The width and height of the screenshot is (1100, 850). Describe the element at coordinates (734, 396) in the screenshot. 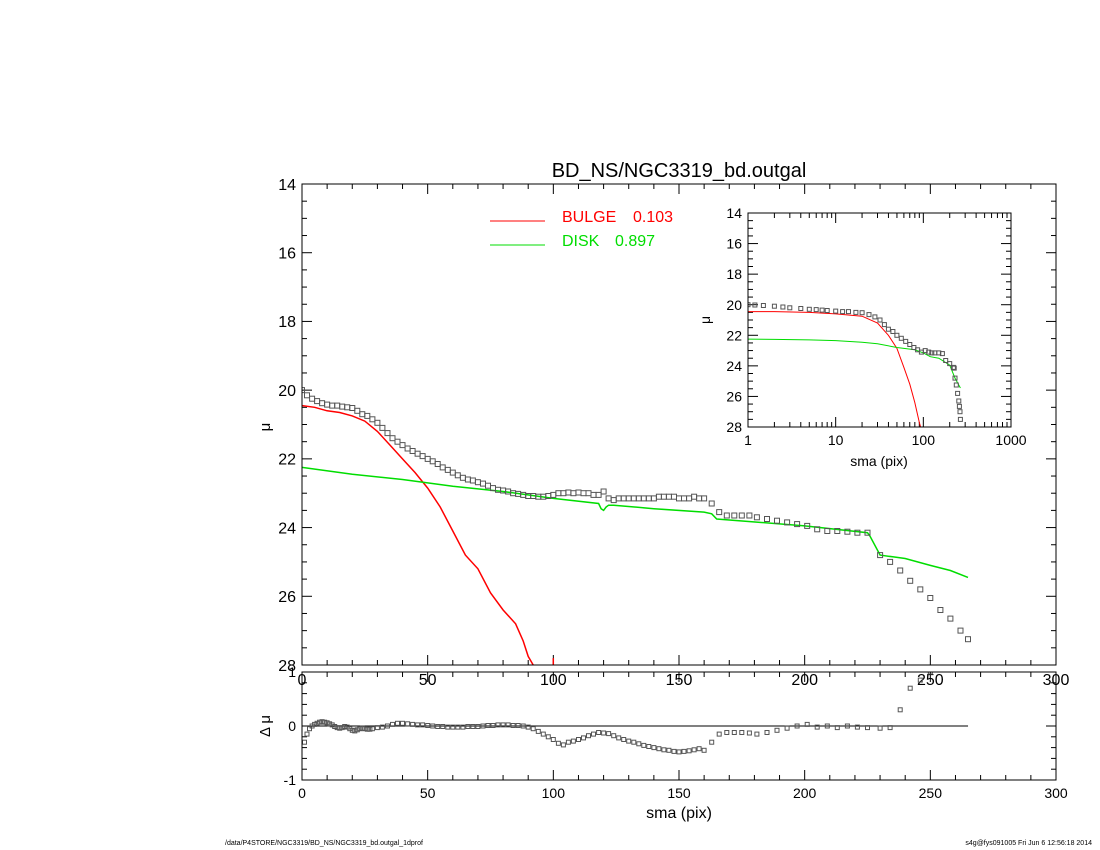

I see `inset-y-tick-label: 26` at that location.